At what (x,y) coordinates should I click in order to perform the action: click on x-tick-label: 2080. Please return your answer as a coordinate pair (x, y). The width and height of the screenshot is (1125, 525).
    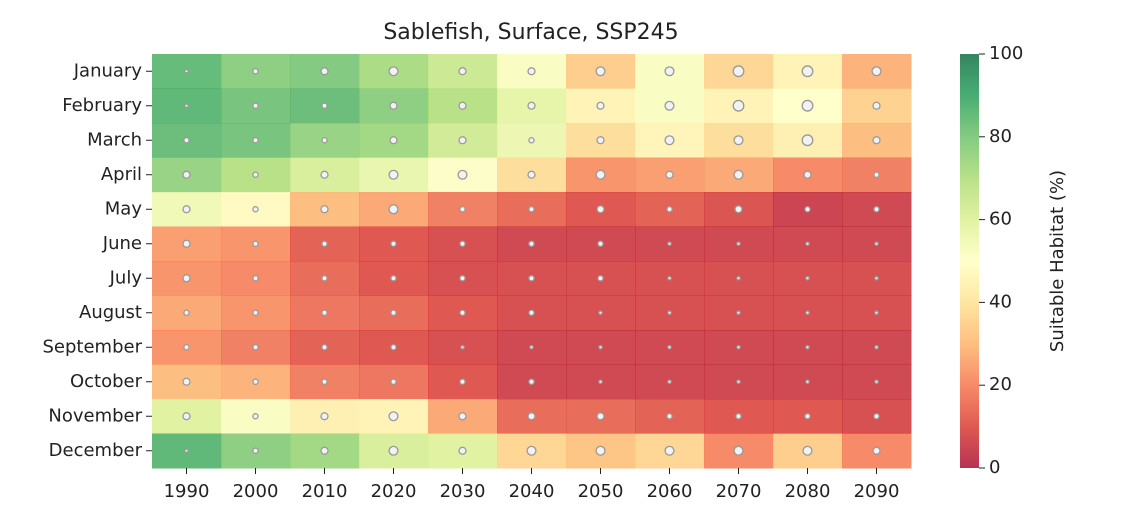
    Looking at the image, I should click on (808, 491).